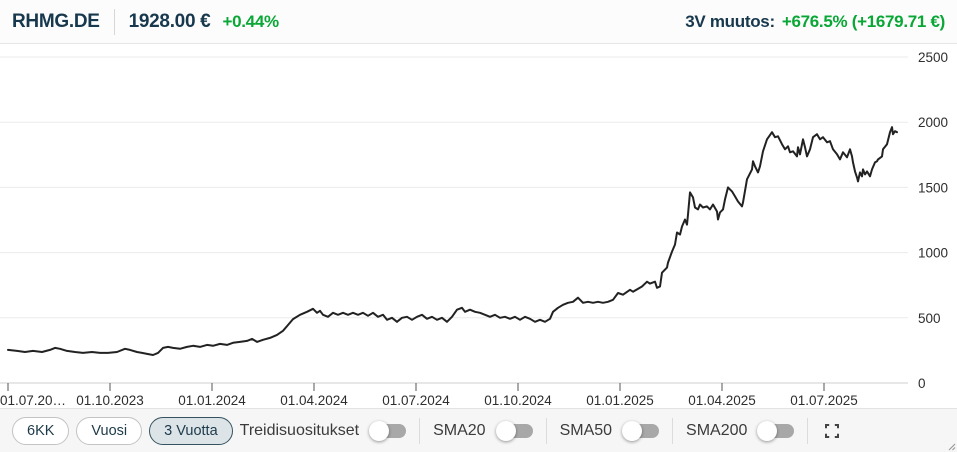  What do you see at coordinates (863, 21) in the screenshot?
I see `period-change-value: +676.5% (+1679.71 €)` at bounding box center [863, 21].